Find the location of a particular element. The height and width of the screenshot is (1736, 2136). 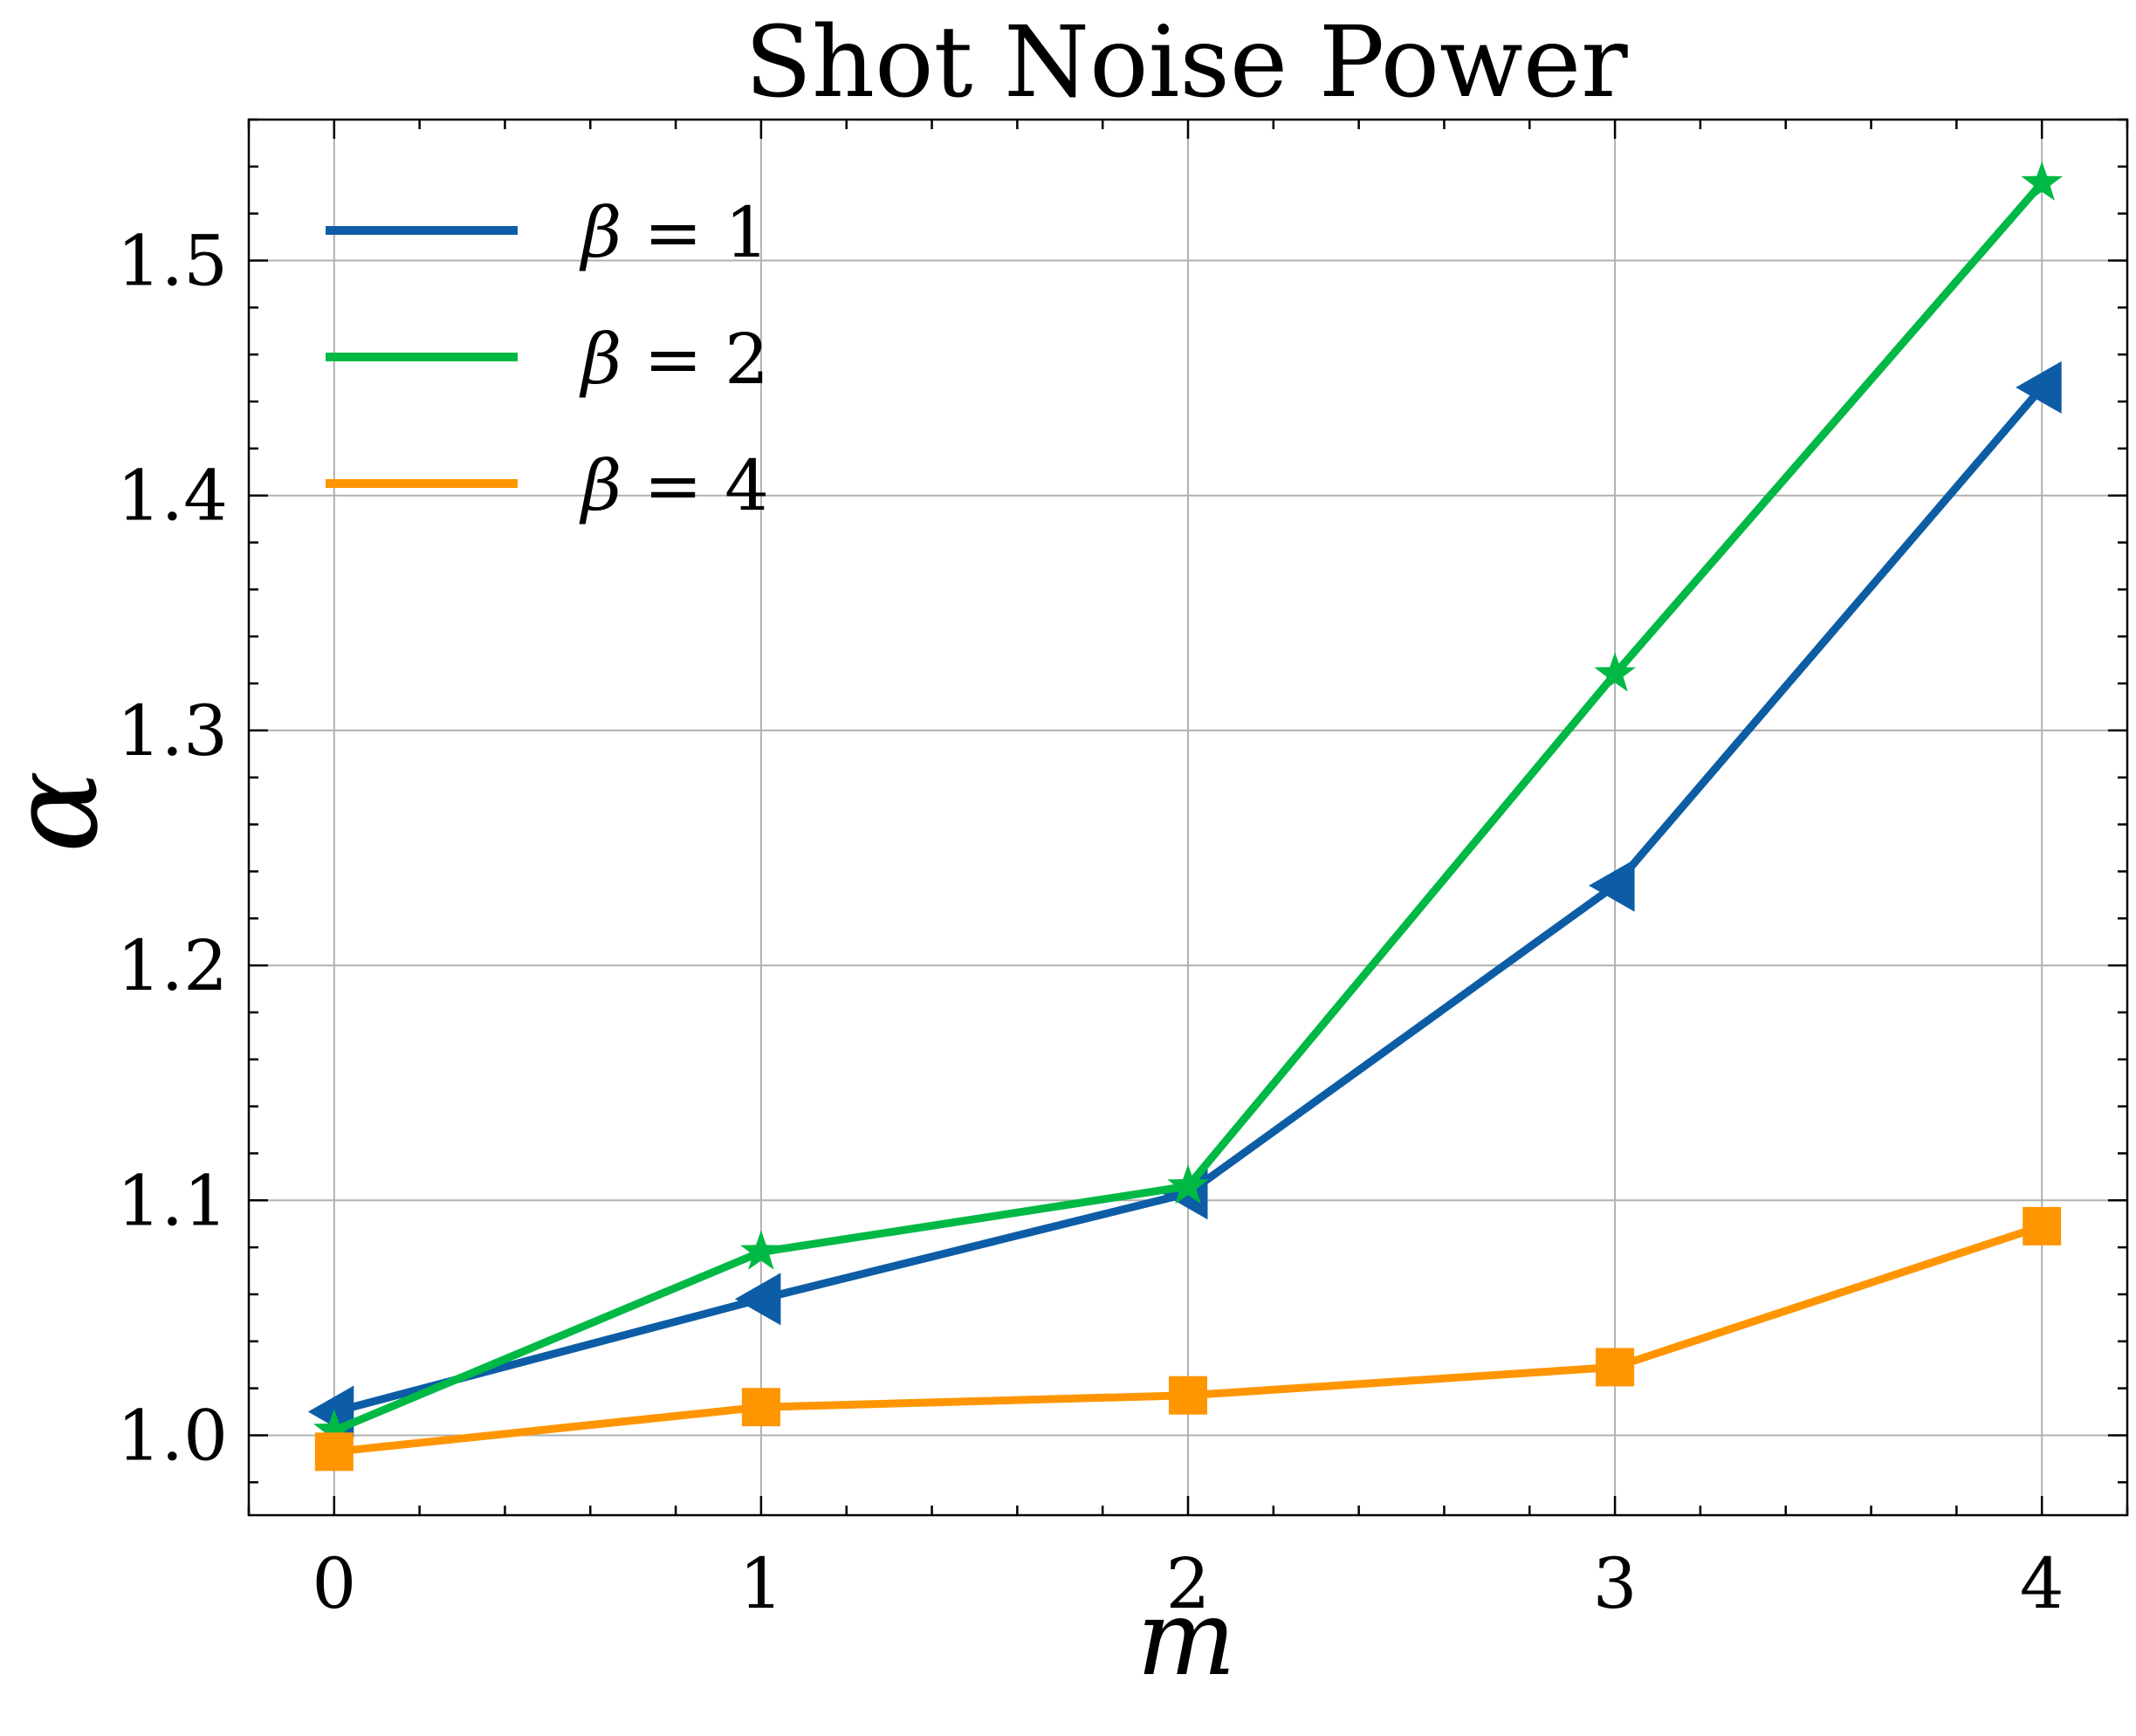

y-tick-label-5: 1.5 is located at coordinates (172, 262).